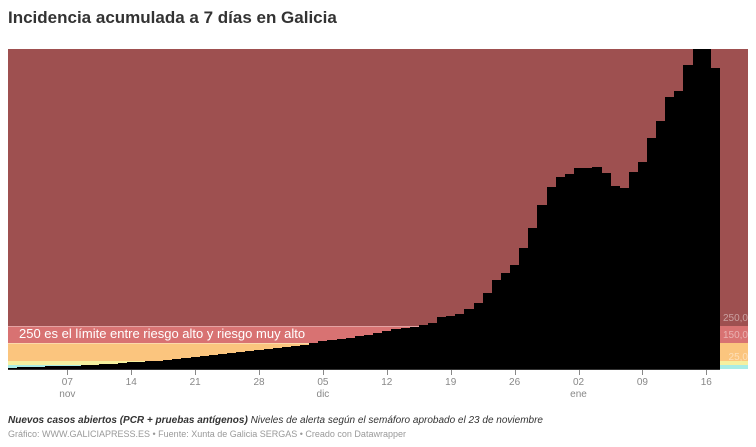 The image size is (756, 447). Describe the element at coordinates (735, 318) in the screenshot. I see `band-label-250: 250,0` at that location.